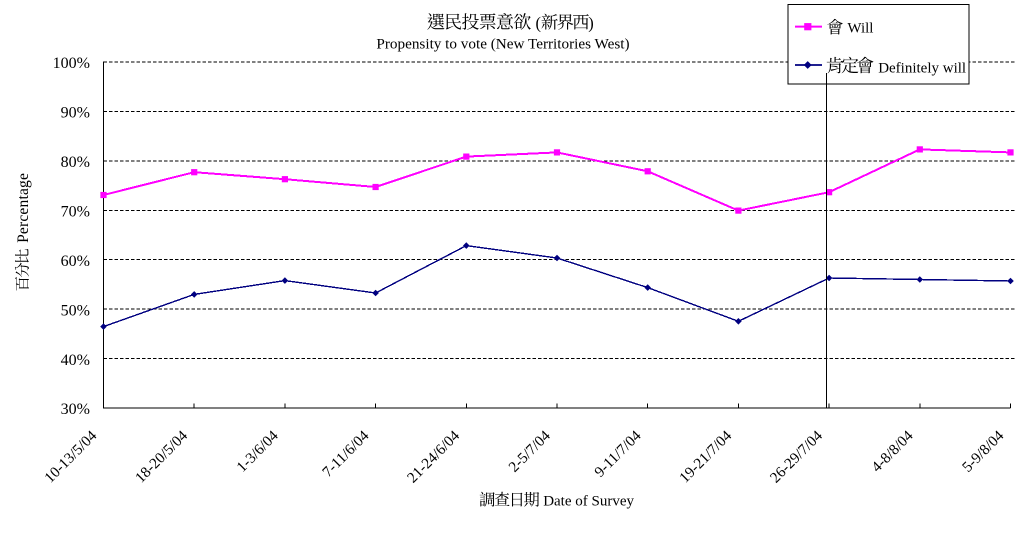 This screenshot has width=1020, height=533. I want to click on svg-text: 80%, so click(75, 162).